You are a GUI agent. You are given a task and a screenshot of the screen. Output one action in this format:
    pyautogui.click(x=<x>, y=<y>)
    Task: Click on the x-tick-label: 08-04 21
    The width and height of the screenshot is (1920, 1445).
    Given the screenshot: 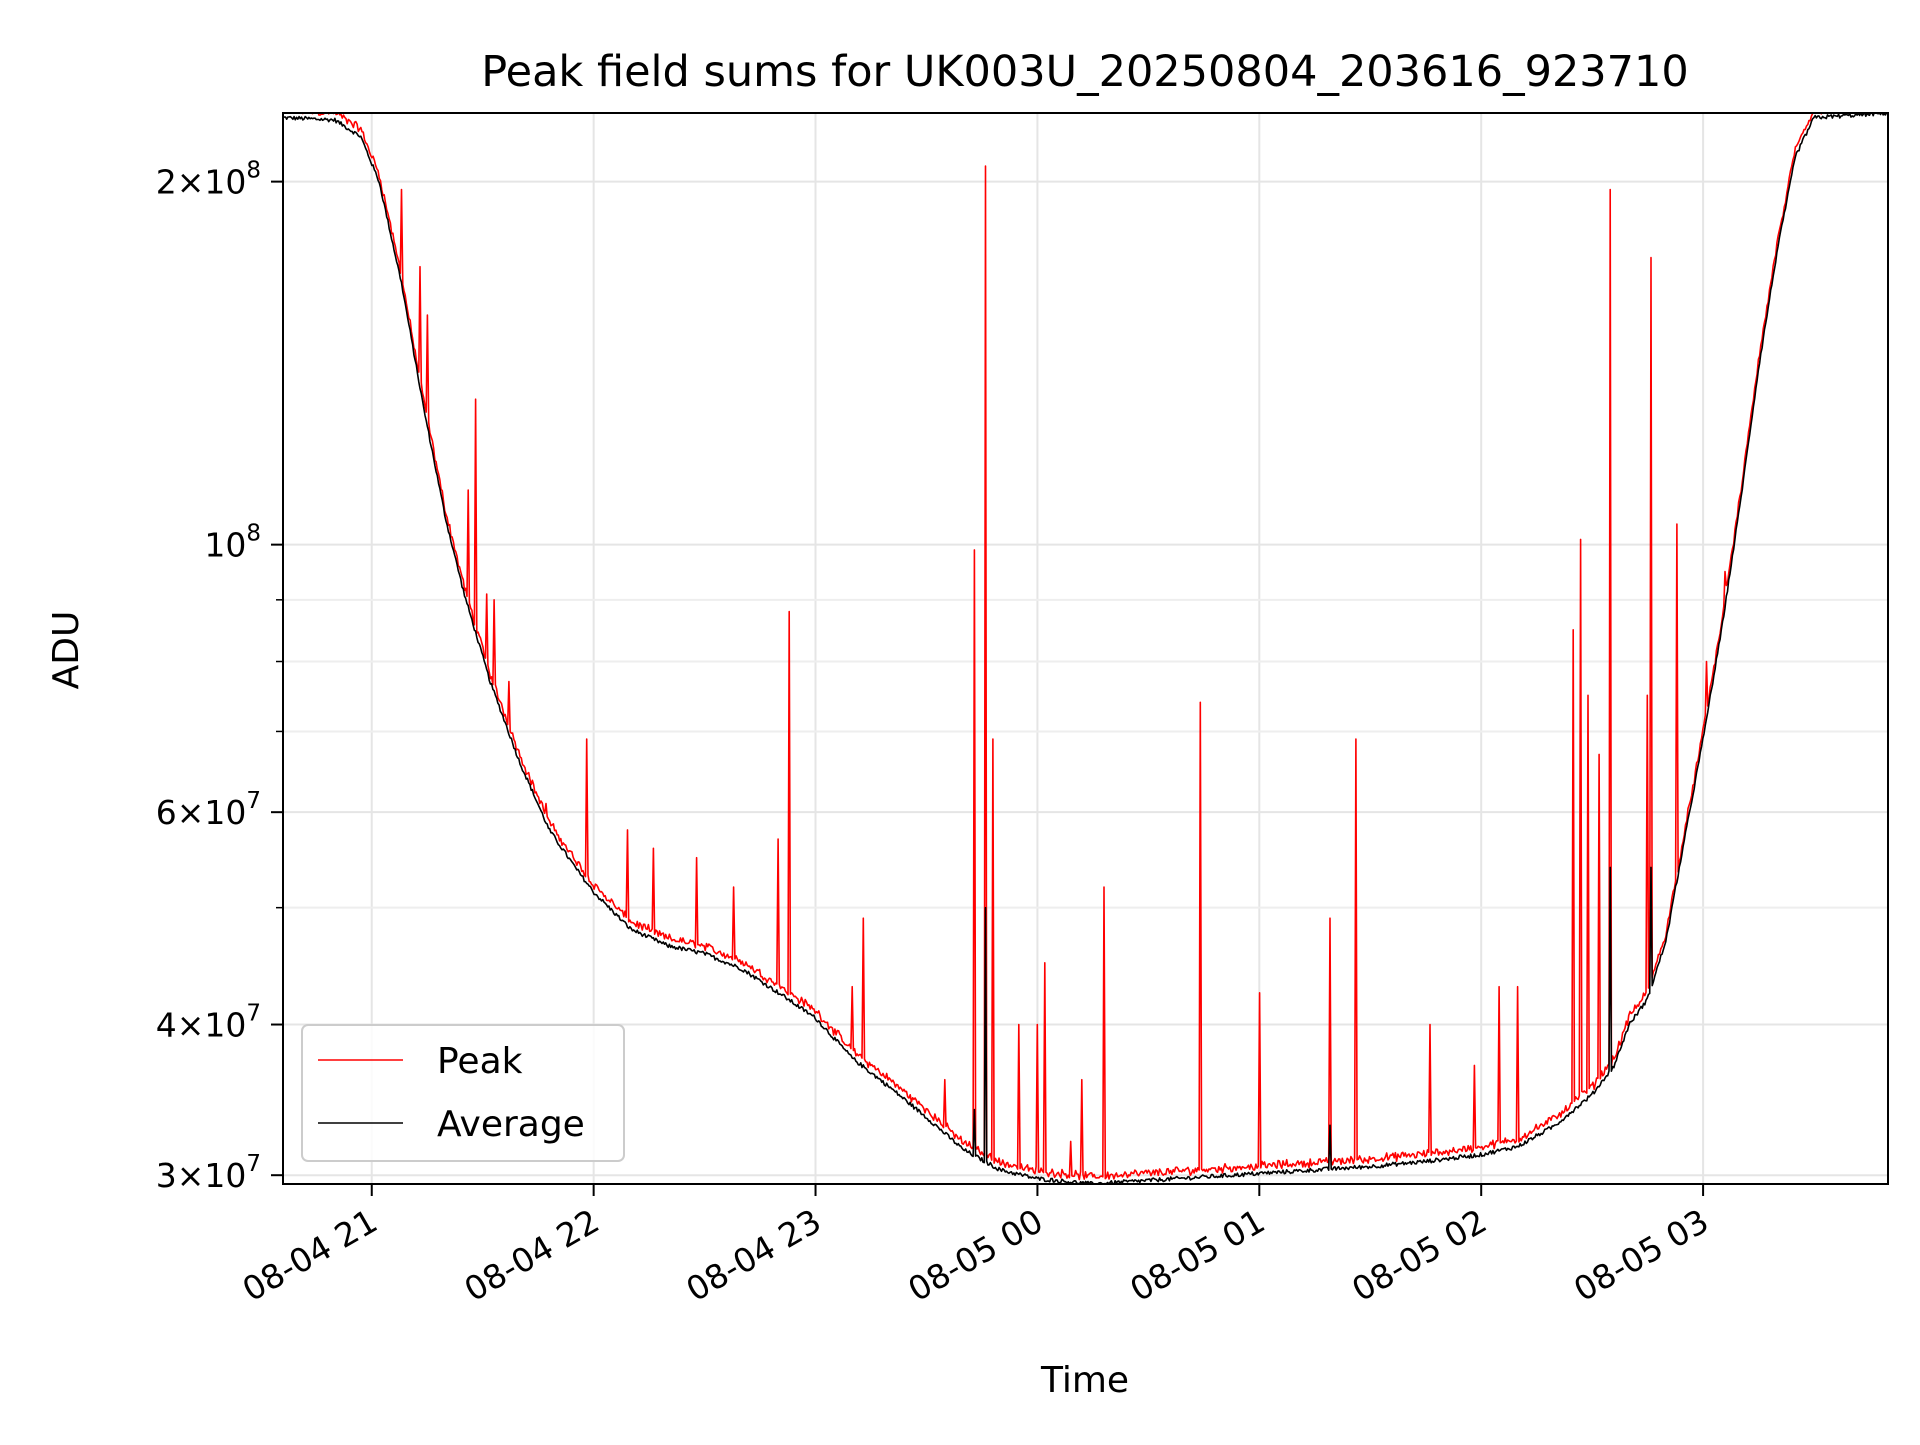 What is the action you would take?
    pyautogui.click(x=310, y=1255)
    